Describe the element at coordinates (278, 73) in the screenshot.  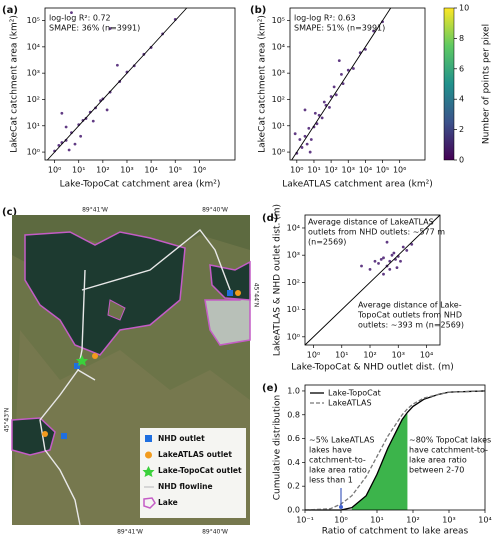
I see `y-tick-label: 10³` at that location.